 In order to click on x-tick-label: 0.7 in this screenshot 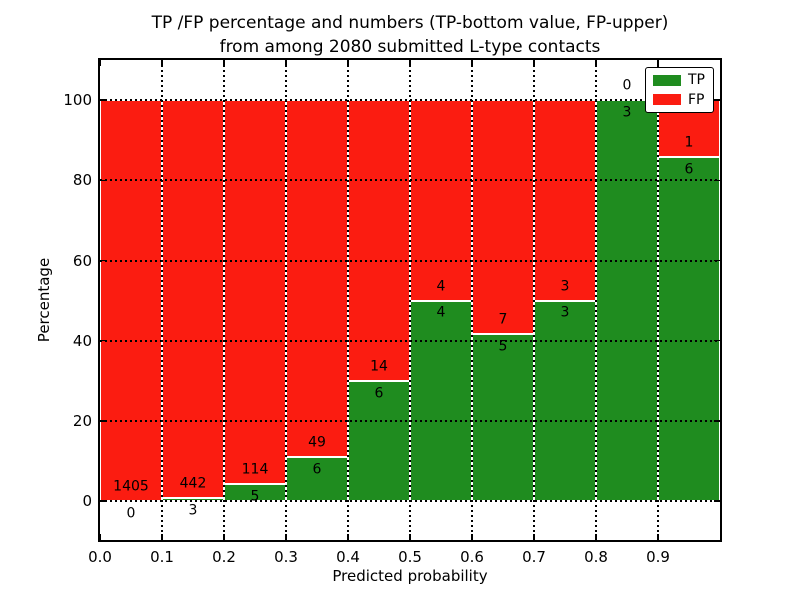, I will do `click(534, 557)`.